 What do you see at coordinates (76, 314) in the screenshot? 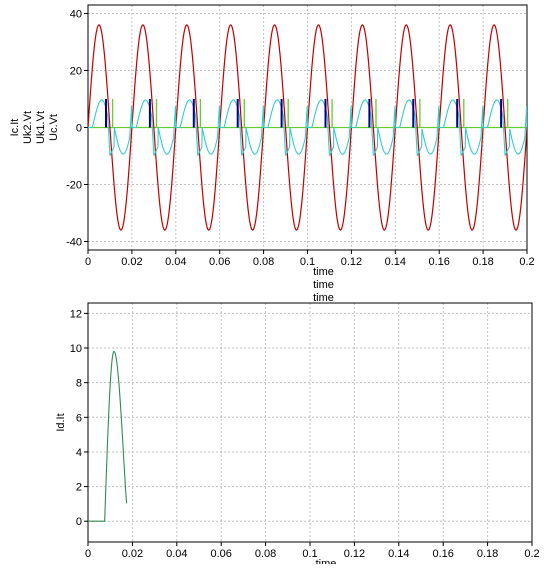
I see `y-tick-label: 12` at bounding box center [76, 314].